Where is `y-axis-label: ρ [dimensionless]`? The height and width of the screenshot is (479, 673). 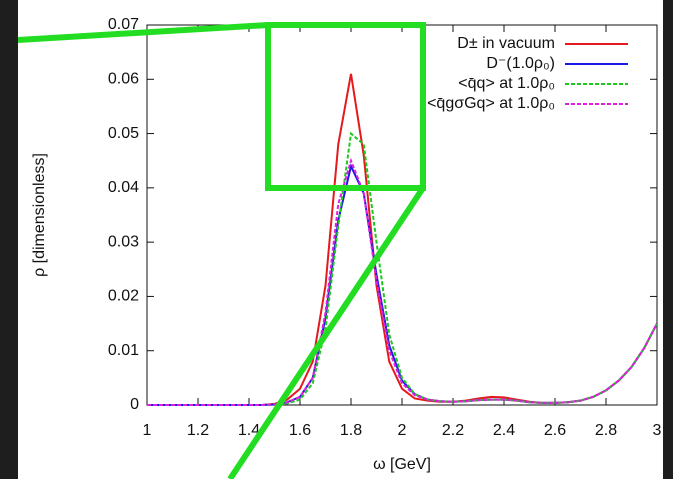 y-axis-label: ρ [dimensionless] is located at coordinates (39, 215).